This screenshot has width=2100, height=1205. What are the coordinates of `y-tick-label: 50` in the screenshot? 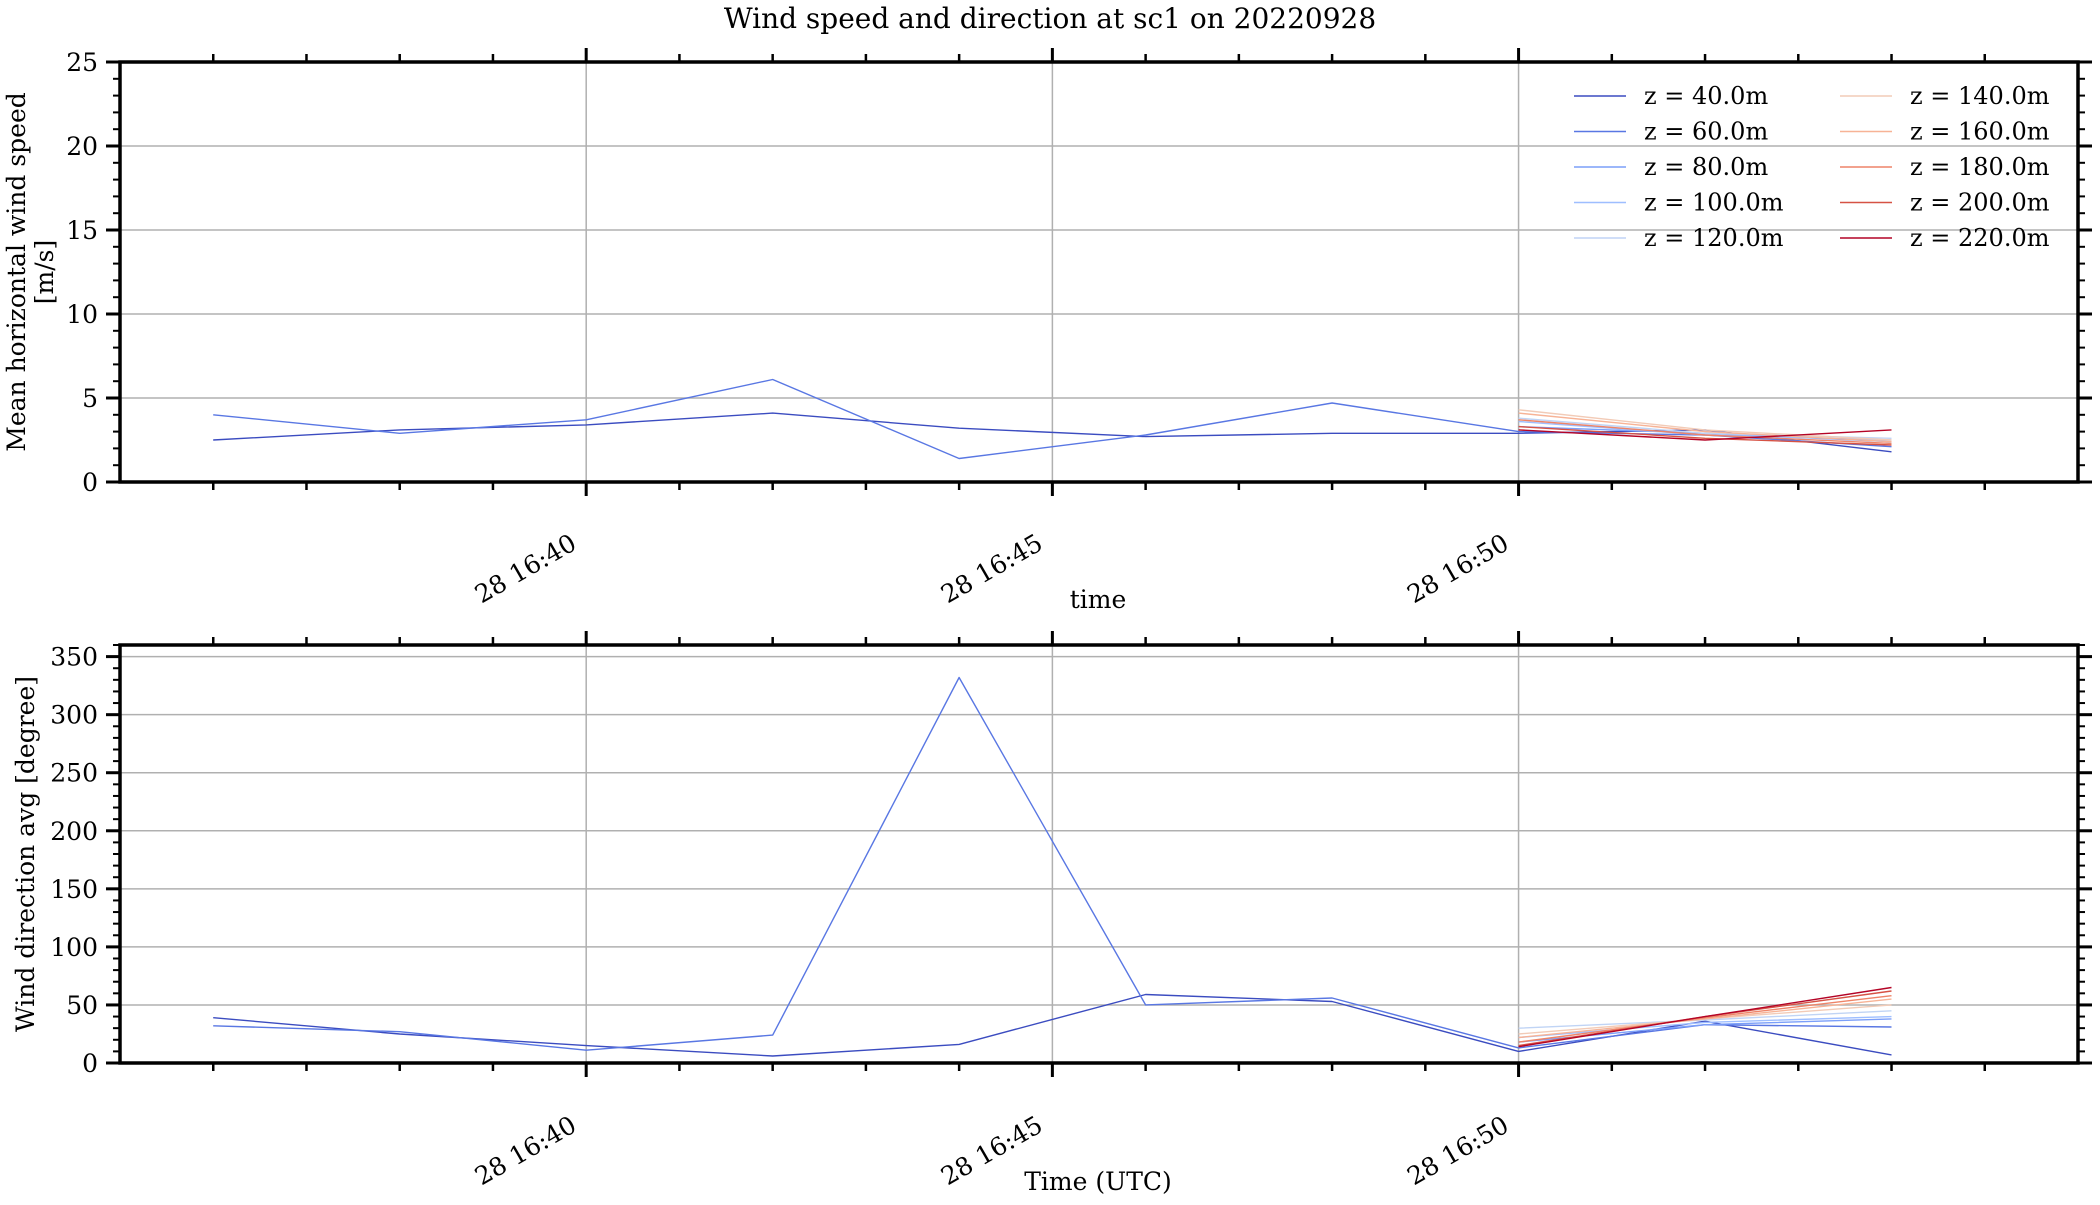 It's located at (82, 1005).